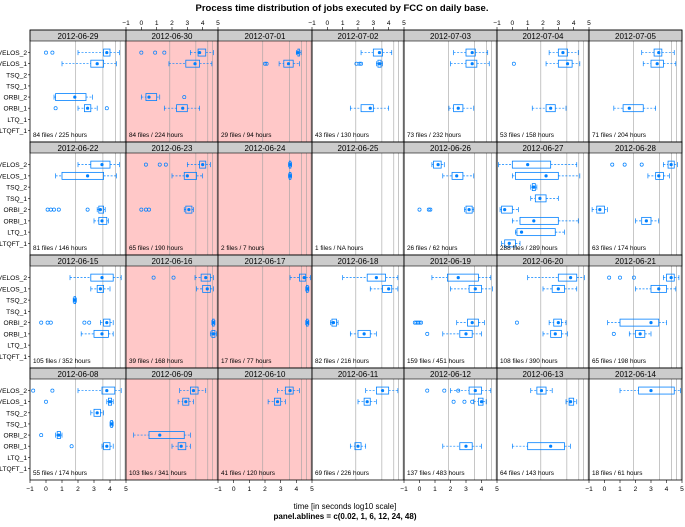 This screenshot has width=685, height=527. I want to click on x-tick-label: 0, so click(512, 23).